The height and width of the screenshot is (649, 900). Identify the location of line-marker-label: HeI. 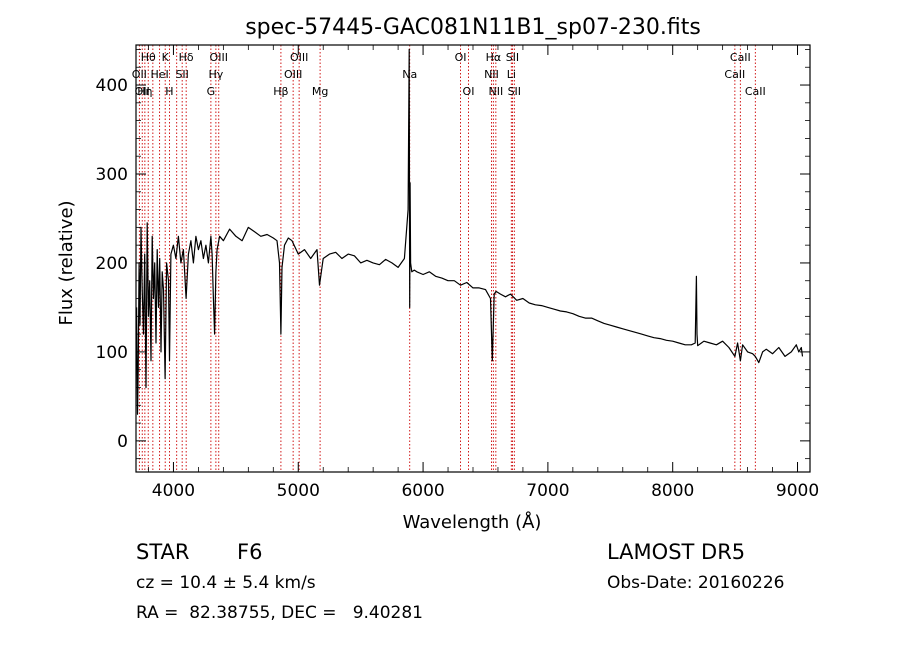
(159, 74).